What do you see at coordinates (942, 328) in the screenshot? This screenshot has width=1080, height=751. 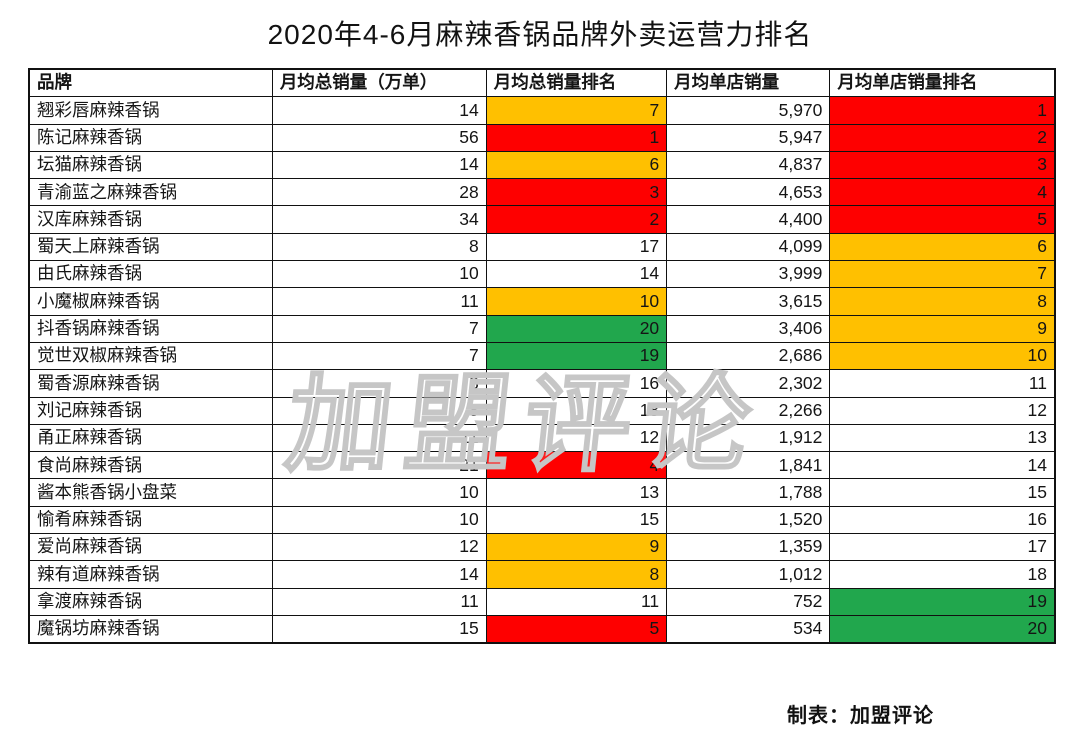 I see `store-rank-cell: 9` at bounding box center [942, 328].